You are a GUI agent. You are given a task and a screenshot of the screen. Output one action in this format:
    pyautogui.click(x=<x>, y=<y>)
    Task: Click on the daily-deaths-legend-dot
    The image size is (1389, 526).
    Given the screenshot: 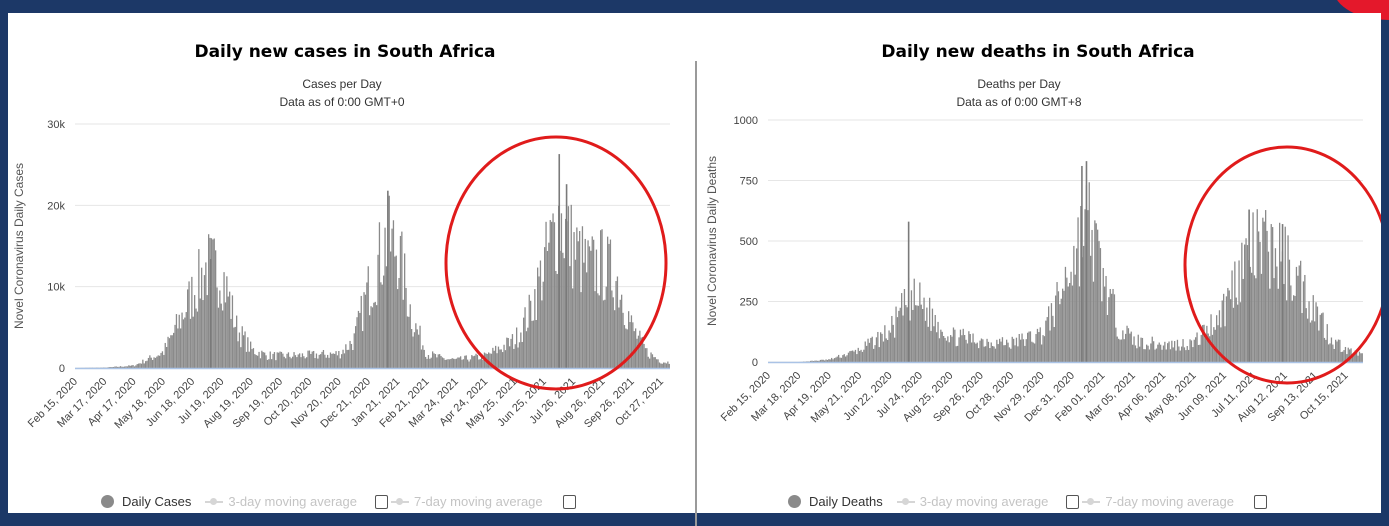 What is the action you would take?
    pyautogui.click(x=794, y=501)
    